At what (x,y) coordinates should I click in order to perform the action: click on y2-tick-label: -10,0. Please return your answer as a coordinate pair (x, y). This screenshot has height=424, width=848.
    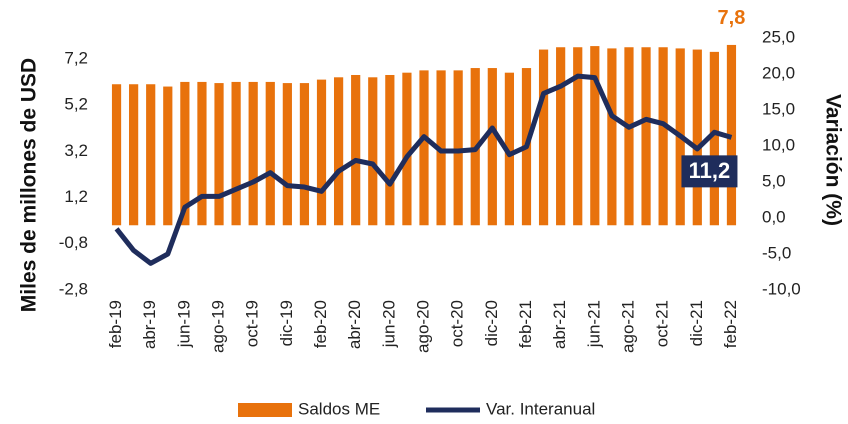
    Looking at the image, I should click on (781, 288).